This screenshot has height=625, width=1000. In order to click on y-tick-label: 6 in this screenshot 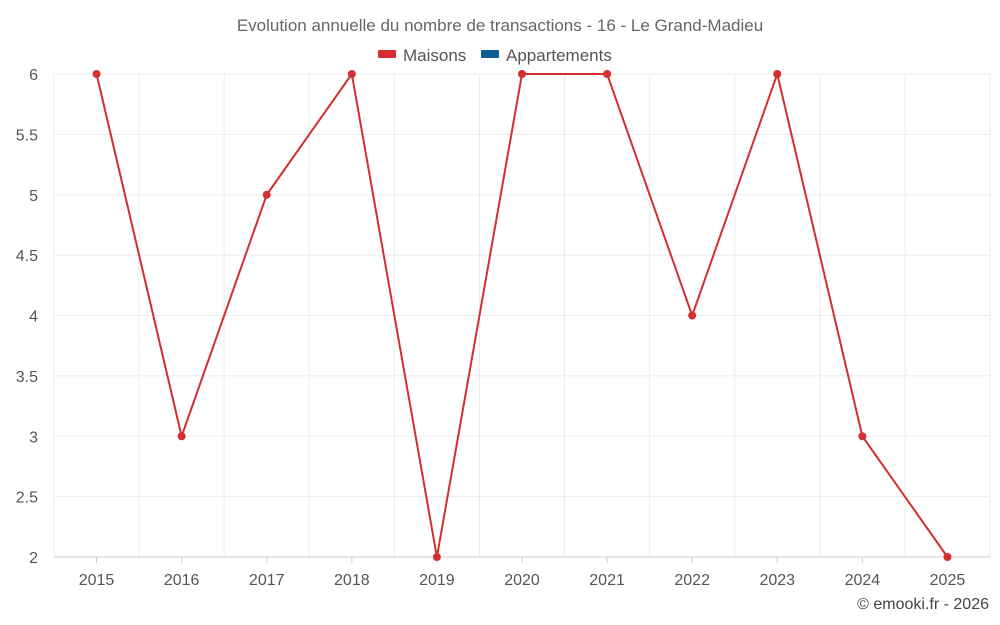, I will do `click(33, 75)`.